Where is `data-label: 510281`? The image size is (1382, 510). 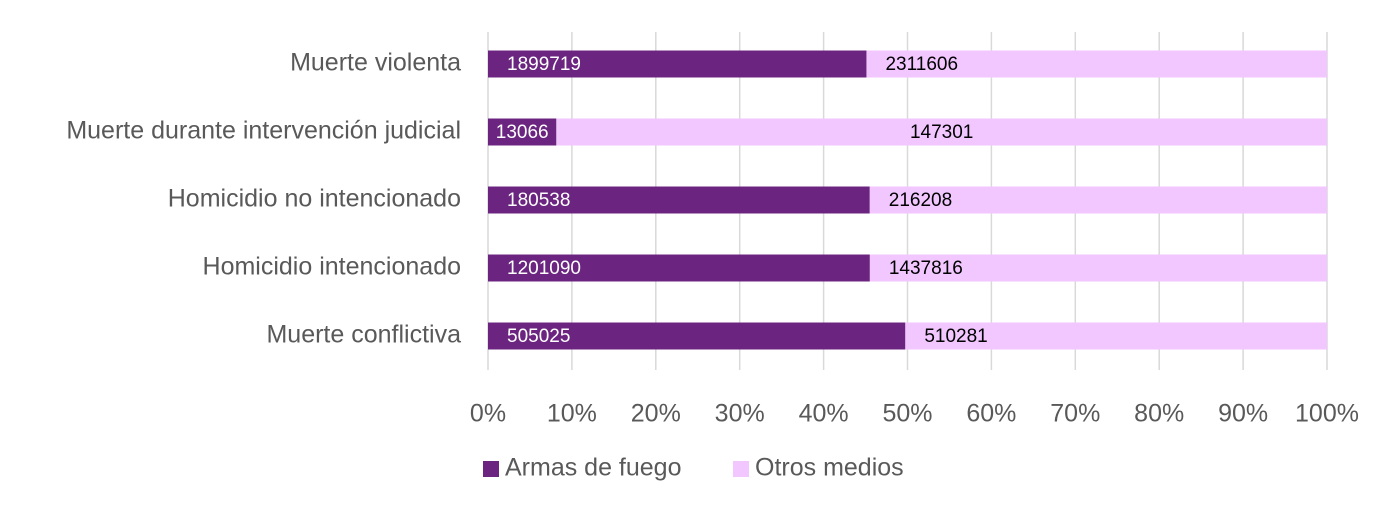 data-label: 510281 is located at coordinates (955, 336).